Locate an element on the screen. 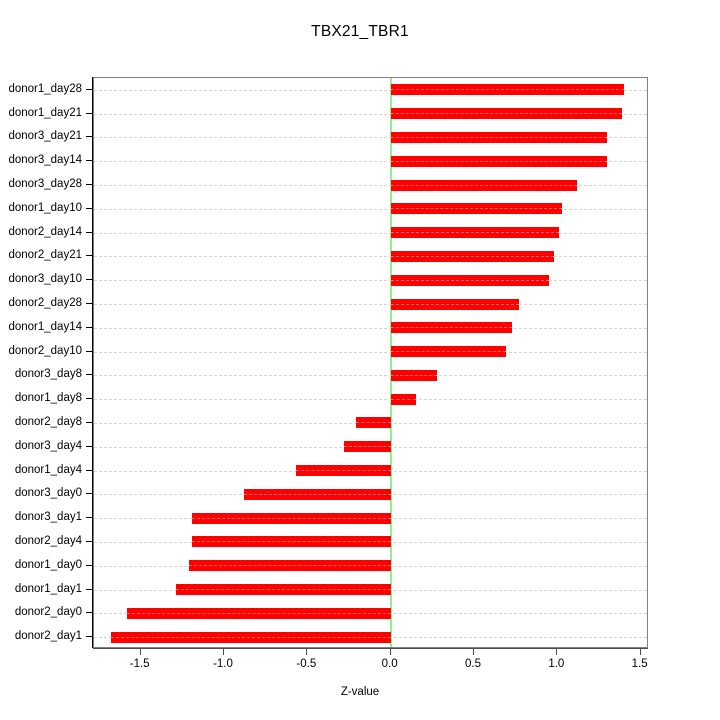 This screenshot has height=720, width=720. x-axis-title: Z-value is located at coordinates (360, 692).